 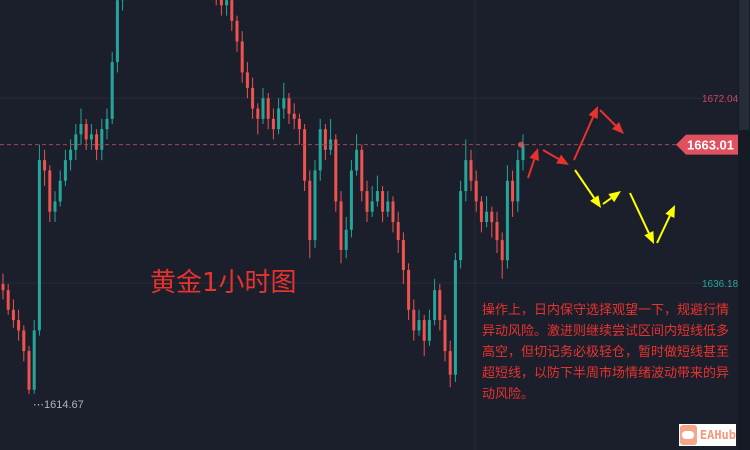 What do you see at coordinates (720, 99) in the screenshot?
I see `y-tick-label: 1672.04` at bounding box center [720, 99].